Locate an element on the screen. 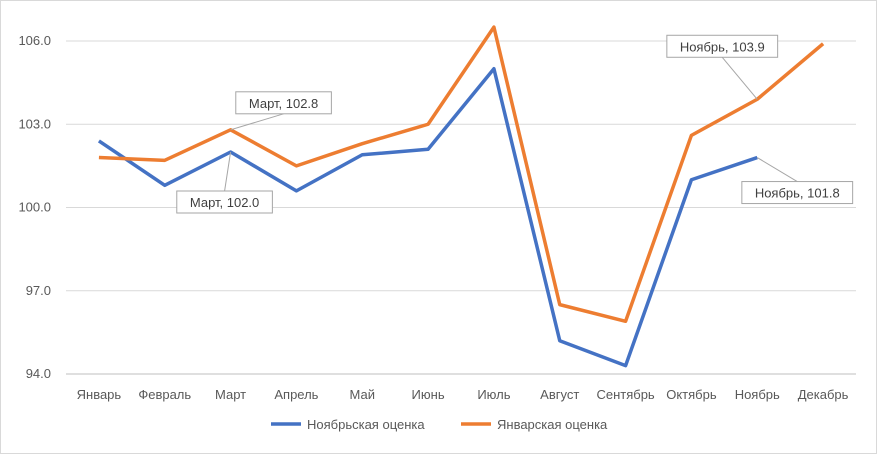 This screenshot has height=460, width=877. x-tick-label: Февраль is located at coordinates (164, 394).